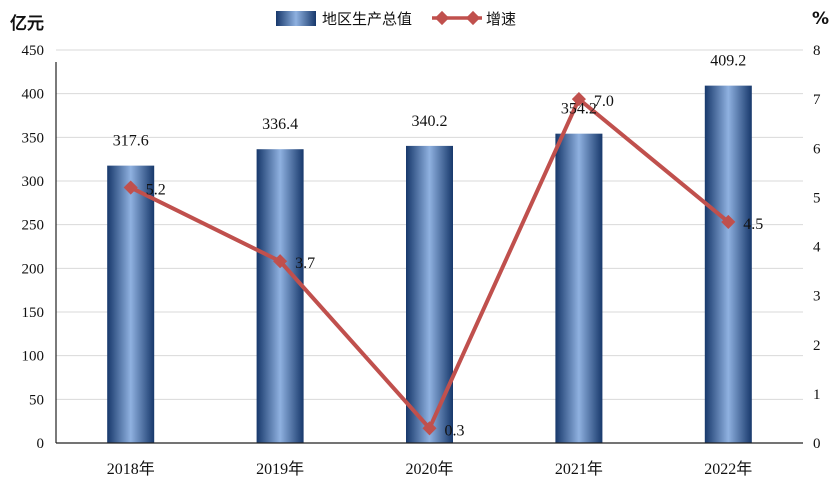  I want to click on bar-value-label: 340.2, so click(430, 121).